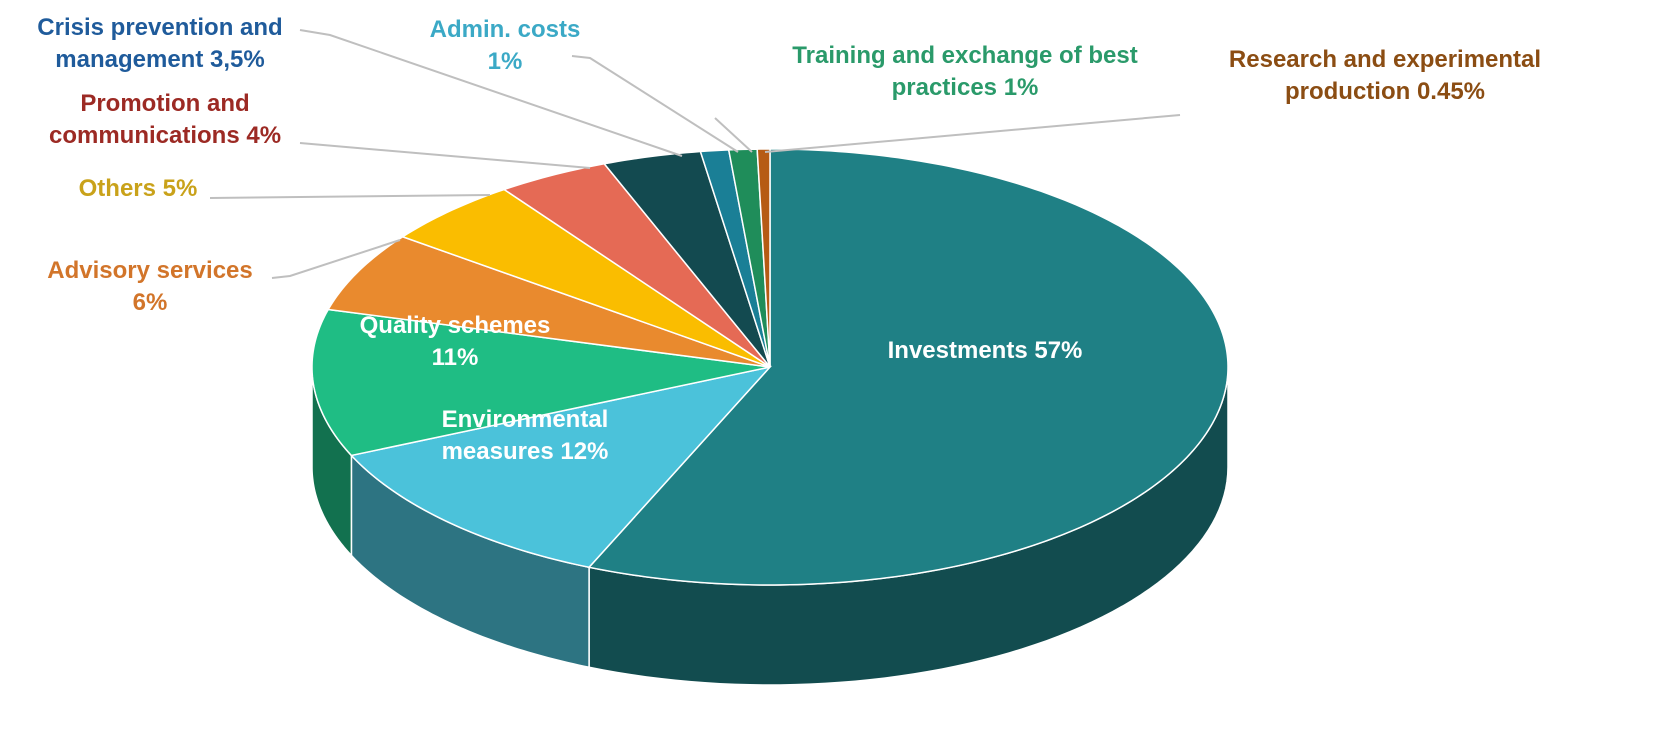  I want to click on category-label: Admin. costs, so click(505, 29).